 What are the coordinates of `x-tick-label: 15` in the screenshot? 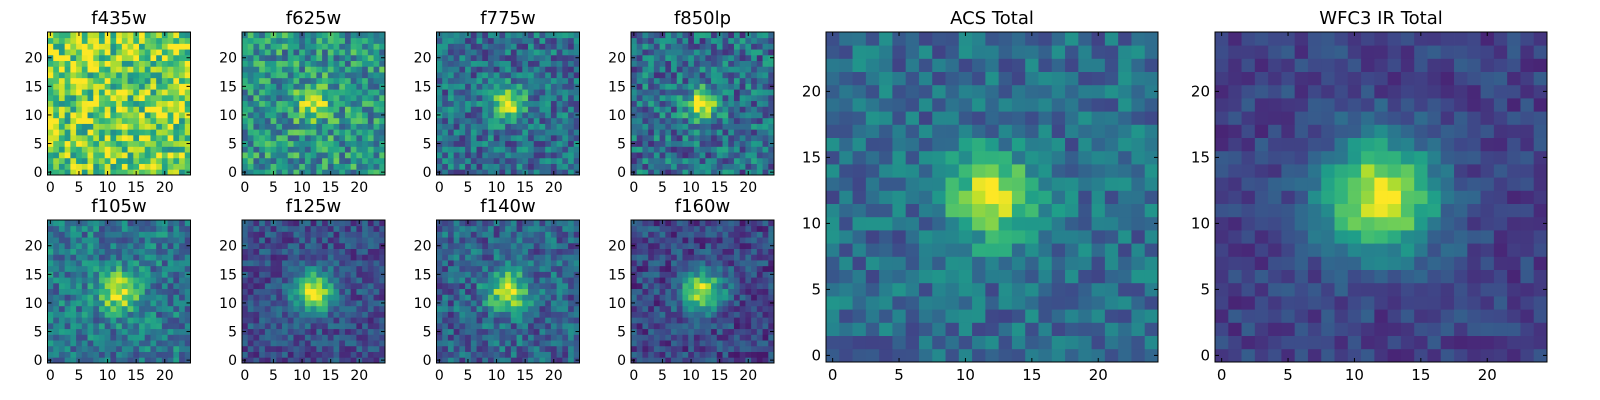 It's located at (525, 376).